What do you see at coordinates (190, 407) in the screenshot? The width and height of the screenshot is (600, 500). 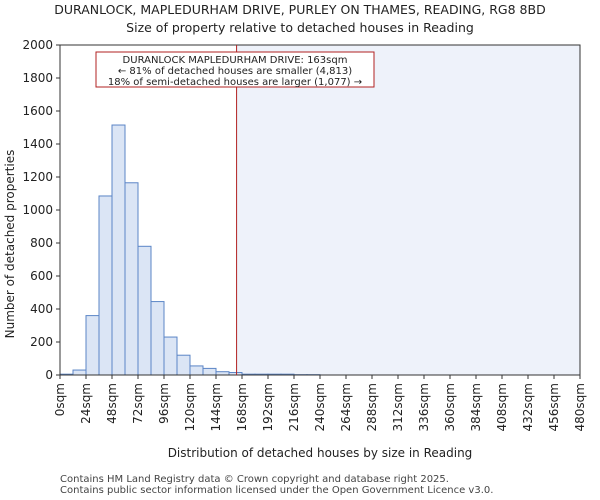 I see `x-tick-label: 120sqm` at bounding box center [190, 407].